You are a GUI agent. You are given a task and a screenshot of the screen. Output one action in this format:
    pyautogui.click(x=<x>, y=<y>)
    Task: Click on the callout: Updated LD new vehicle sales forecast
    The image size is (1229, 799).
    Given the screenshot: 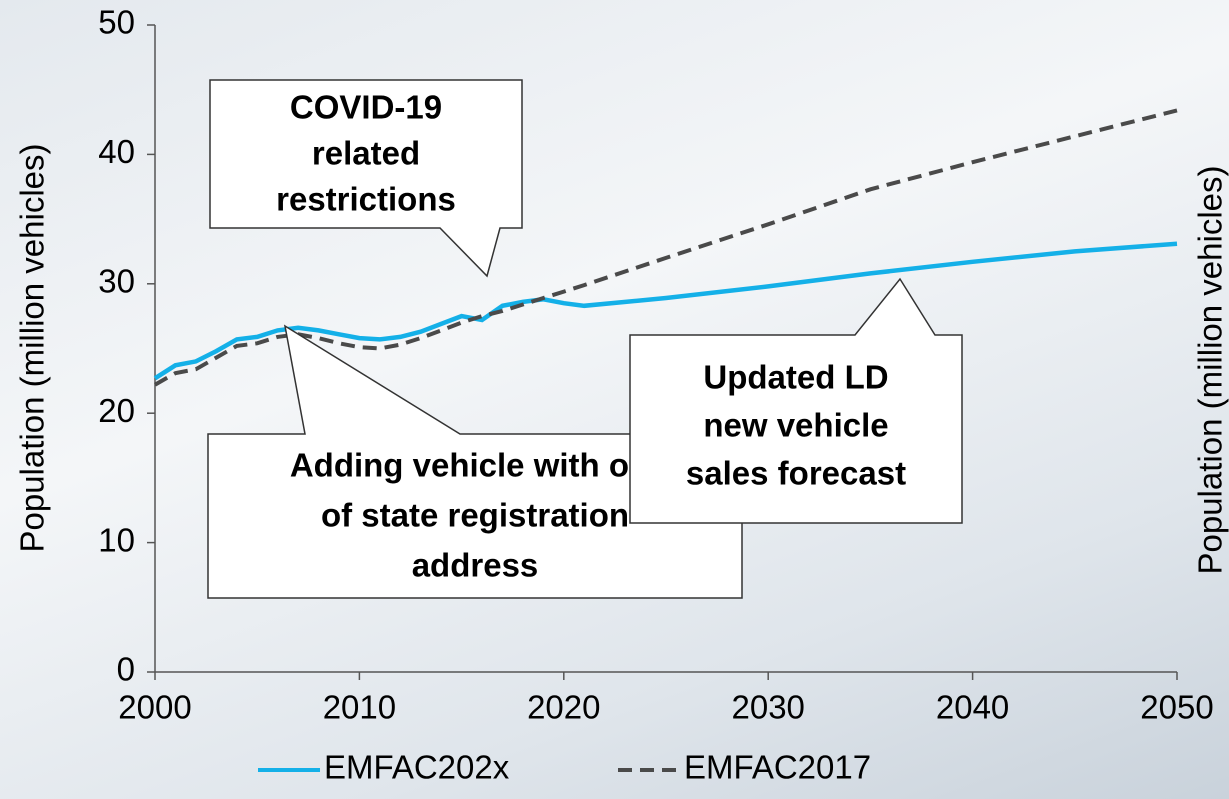 What is the action you would take?
    pyautogui.click(x=796, y=400)
    